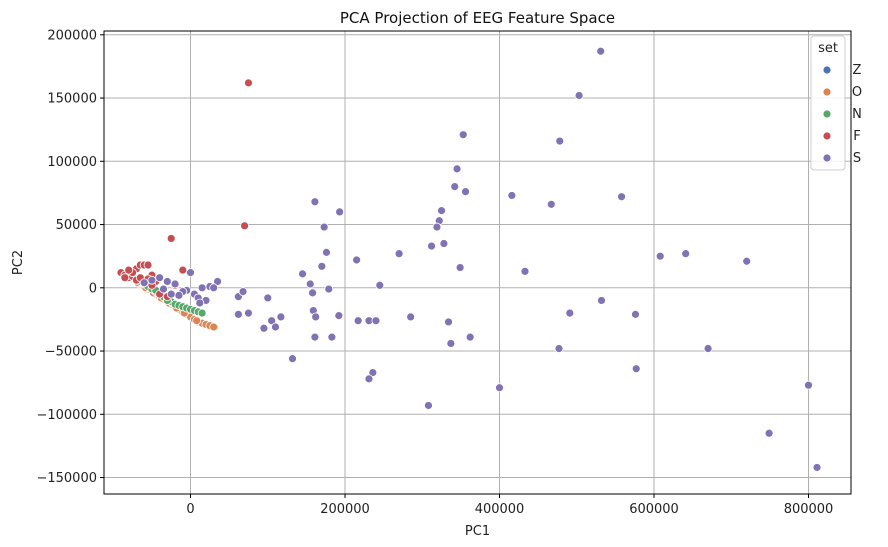 Image resolution: width=888 pixels, height=547 pixels. Describe the element at coordinates (828, 48) in the screenshot. I see `legend-title: set` at that location.